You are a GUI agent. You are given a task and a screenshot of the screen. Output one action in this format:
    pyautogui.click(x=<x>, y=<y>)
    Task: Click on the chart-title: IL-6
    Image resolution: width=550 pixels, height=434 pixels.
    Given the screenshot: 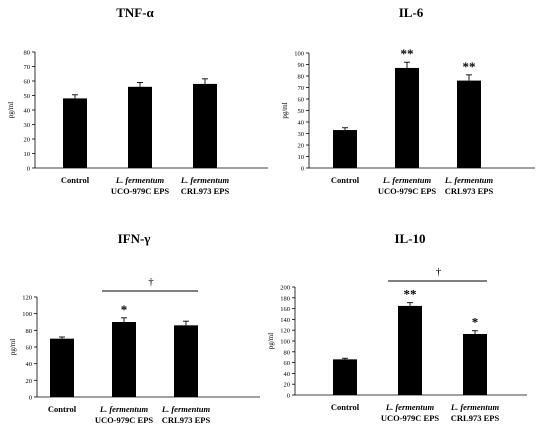 What is the action you would take?
    pyautogui.click(x=411, y=12)
    